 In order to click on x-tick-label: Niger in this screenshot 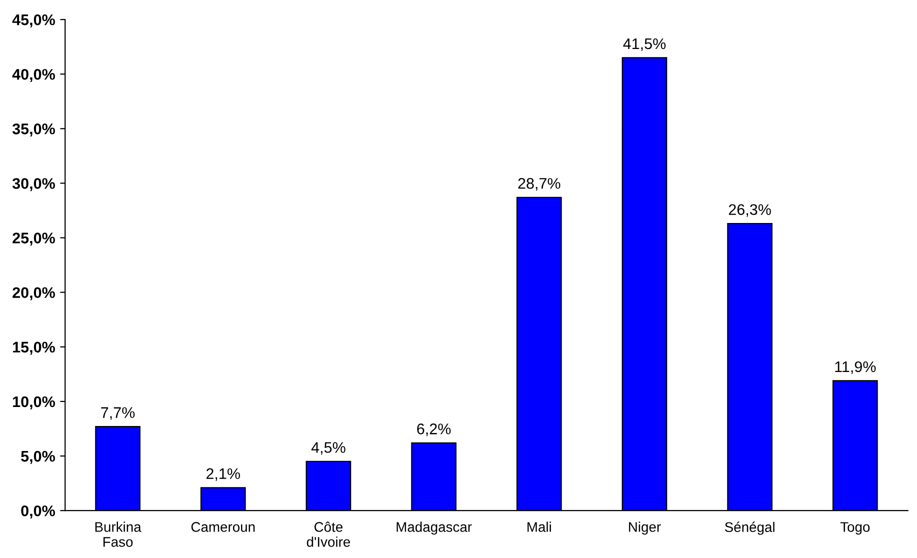, I will do `click(645, 528)`.